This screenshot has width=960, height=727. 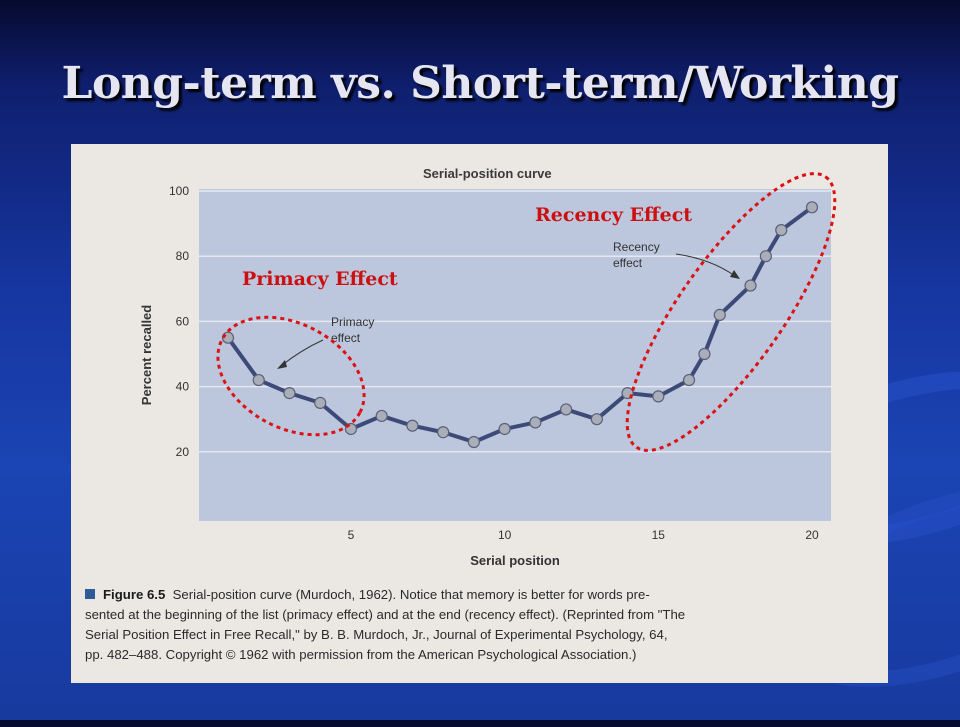 I want to click on slide-title: Long-term vs. Short-term/Working, so click(x=480, y=83).